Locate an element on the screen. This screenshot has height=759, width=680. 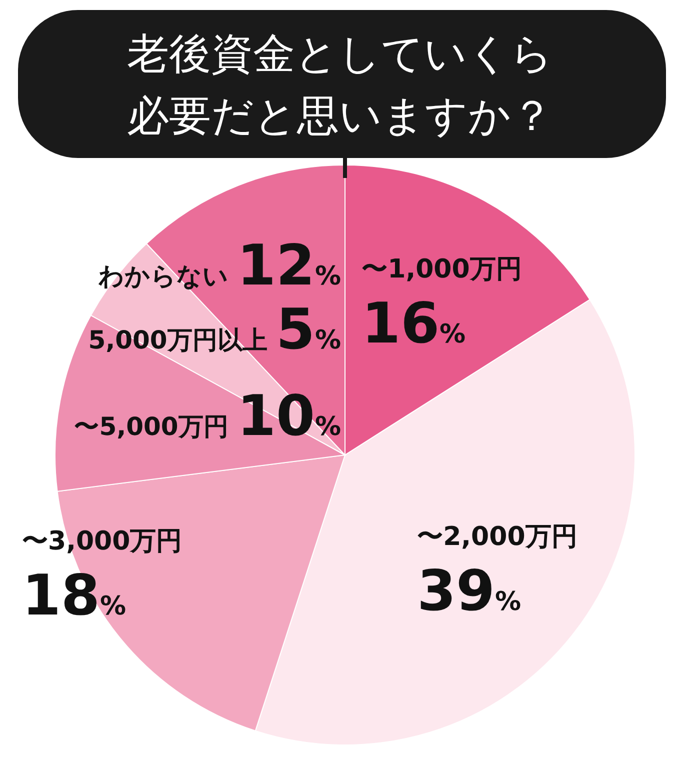
slice-label: 〜1,000万円 is located at coordinates (442, 269).